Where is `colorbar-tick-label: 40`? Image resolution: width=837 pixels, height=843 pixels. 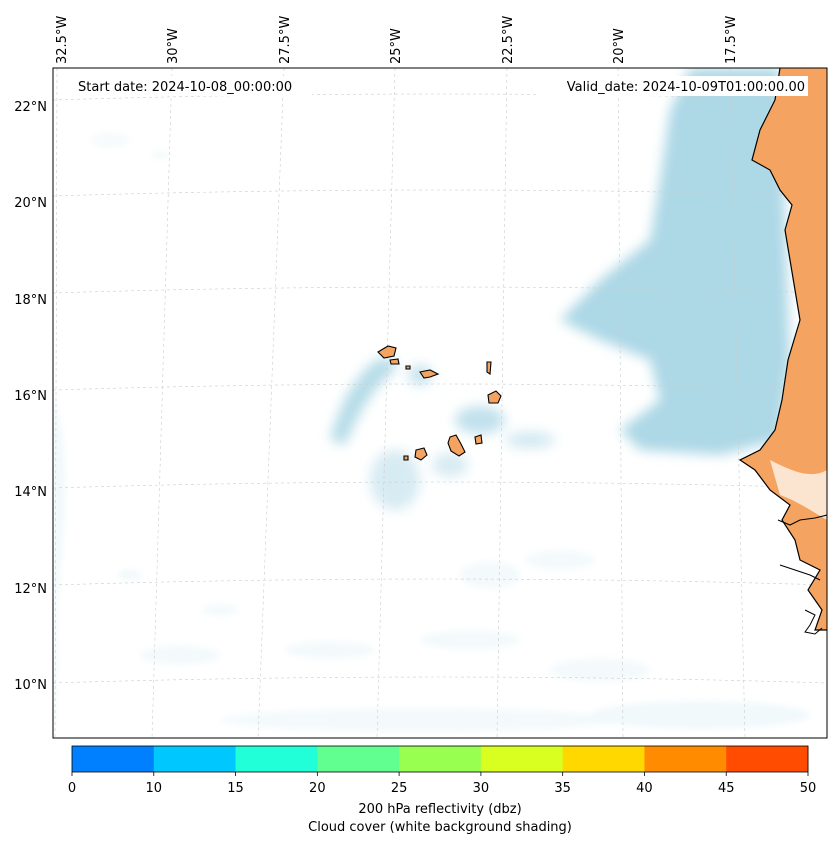
colorbar-tick-label: 40 is located at coordinates (644, 788).